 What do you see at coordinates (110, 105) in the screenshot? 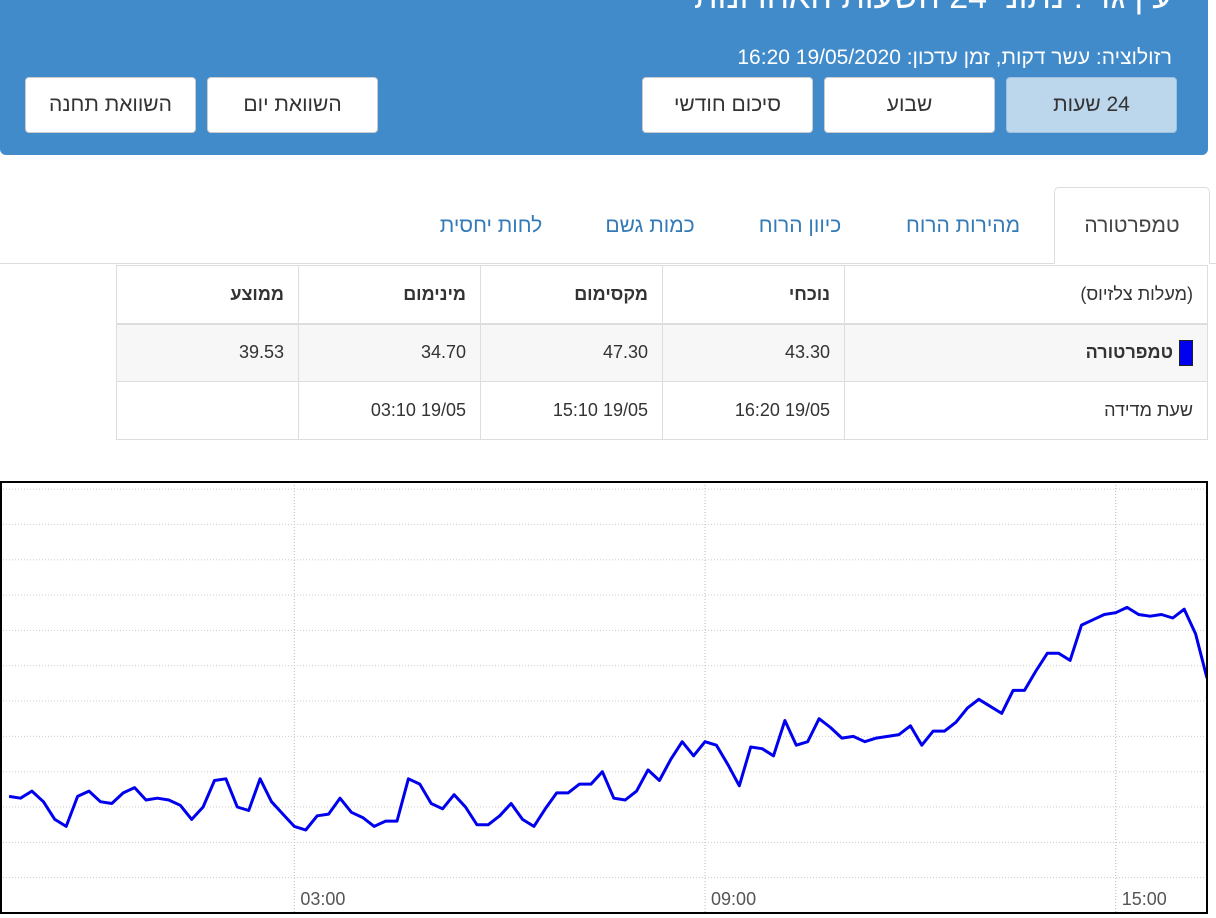
I see `compare-button: השוואת תחנה` at bounding box center [110, 105].